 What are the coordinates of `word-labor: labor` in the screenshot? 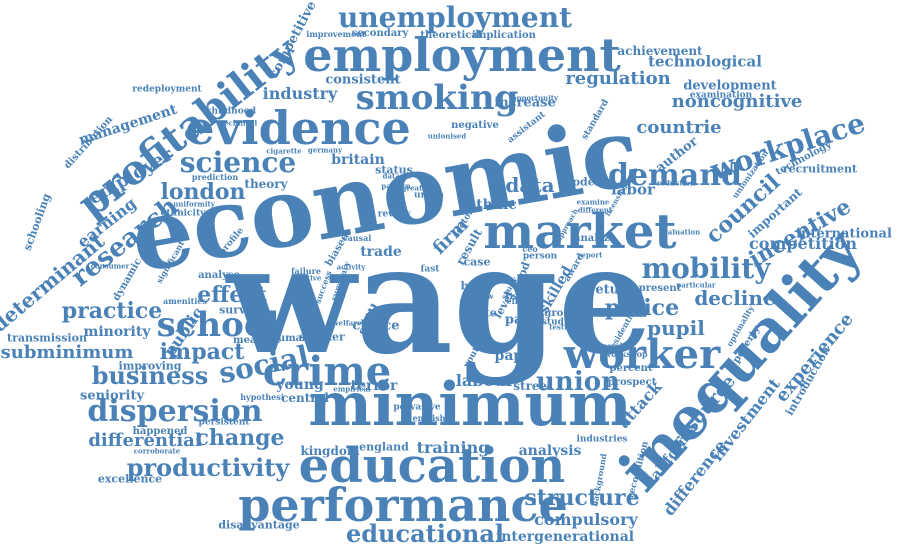 It's located at (633, 189).